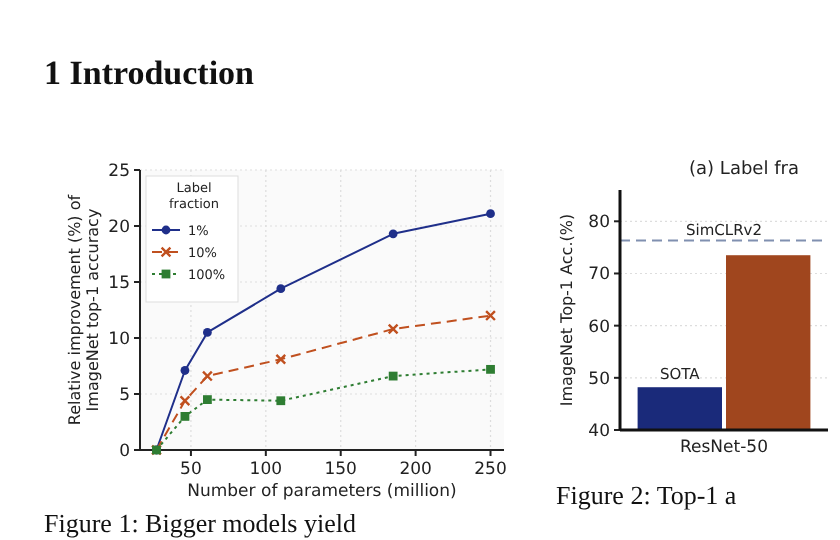 The width and height of the screenshot is (840, 540). Describe the element at coordinates (191, 470) in the screenshot. I see `x-tick-label: 50` at that location.